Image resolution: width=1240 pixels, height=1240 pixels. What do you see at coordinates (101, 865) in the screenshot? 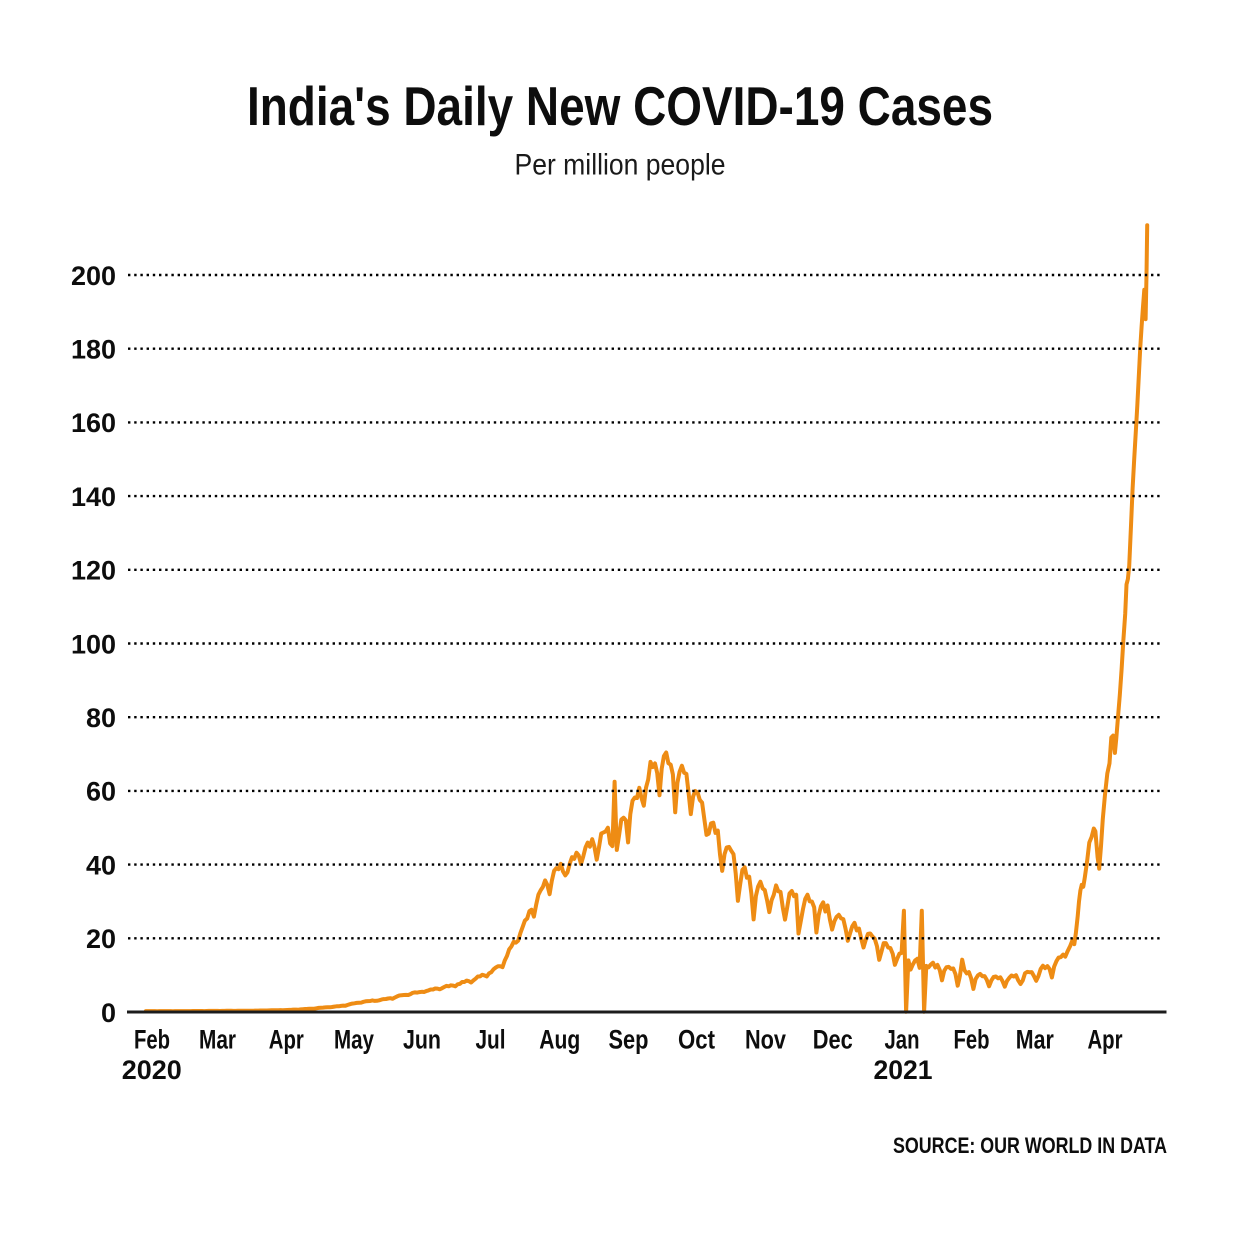
I see `svg-text: 40` at bounding box center [101, 865].